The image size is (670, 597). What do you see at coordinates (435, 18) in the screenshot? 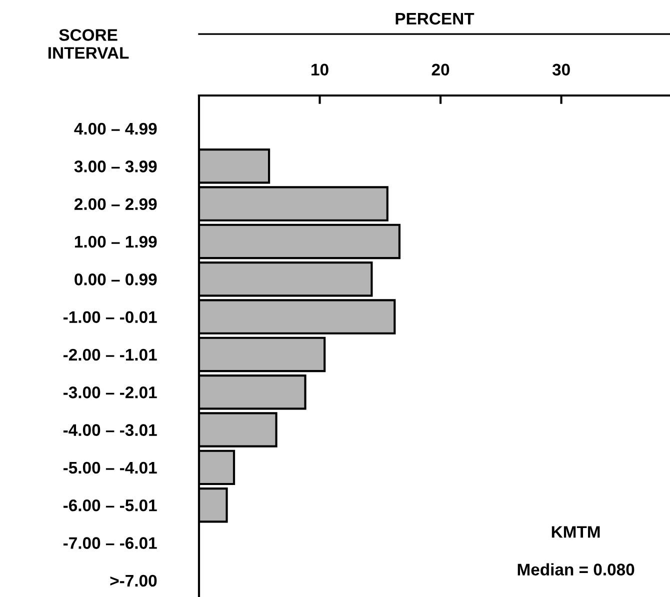
I see `x-axis-title: PERCENT` at bounding box center [435, 18].